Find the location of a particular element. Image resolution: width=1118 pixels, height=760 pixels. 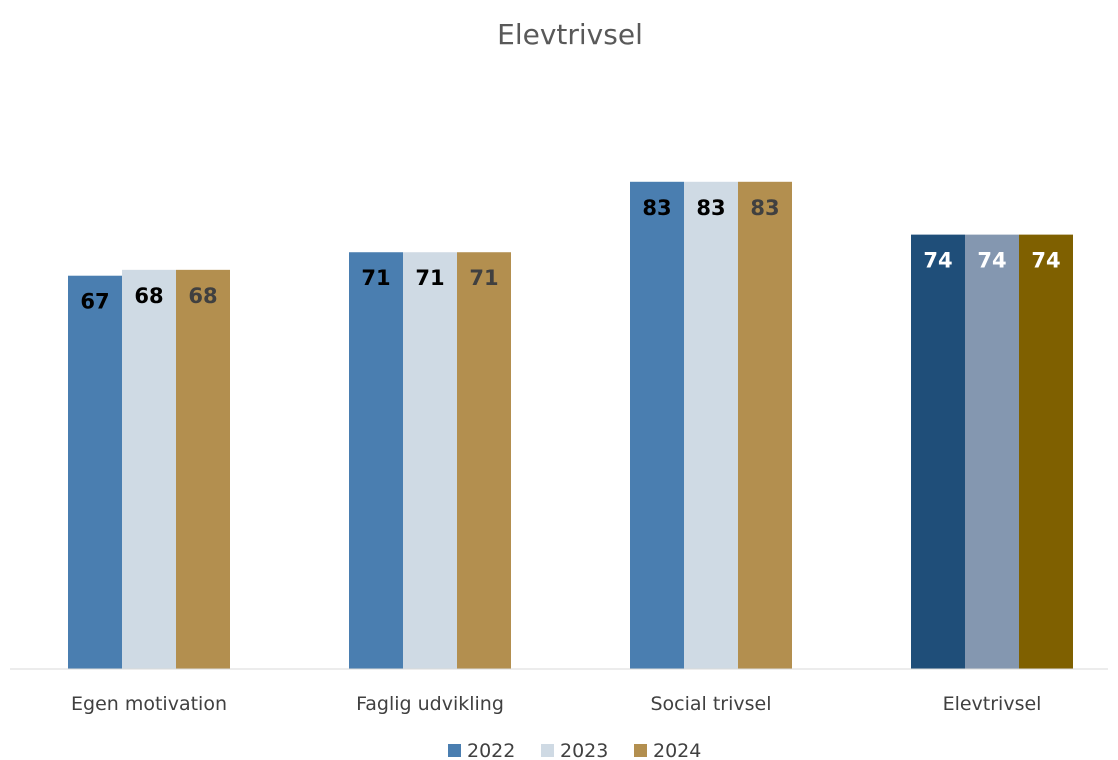

data-label-1-0: 71 is located at coordinates (375, 278).